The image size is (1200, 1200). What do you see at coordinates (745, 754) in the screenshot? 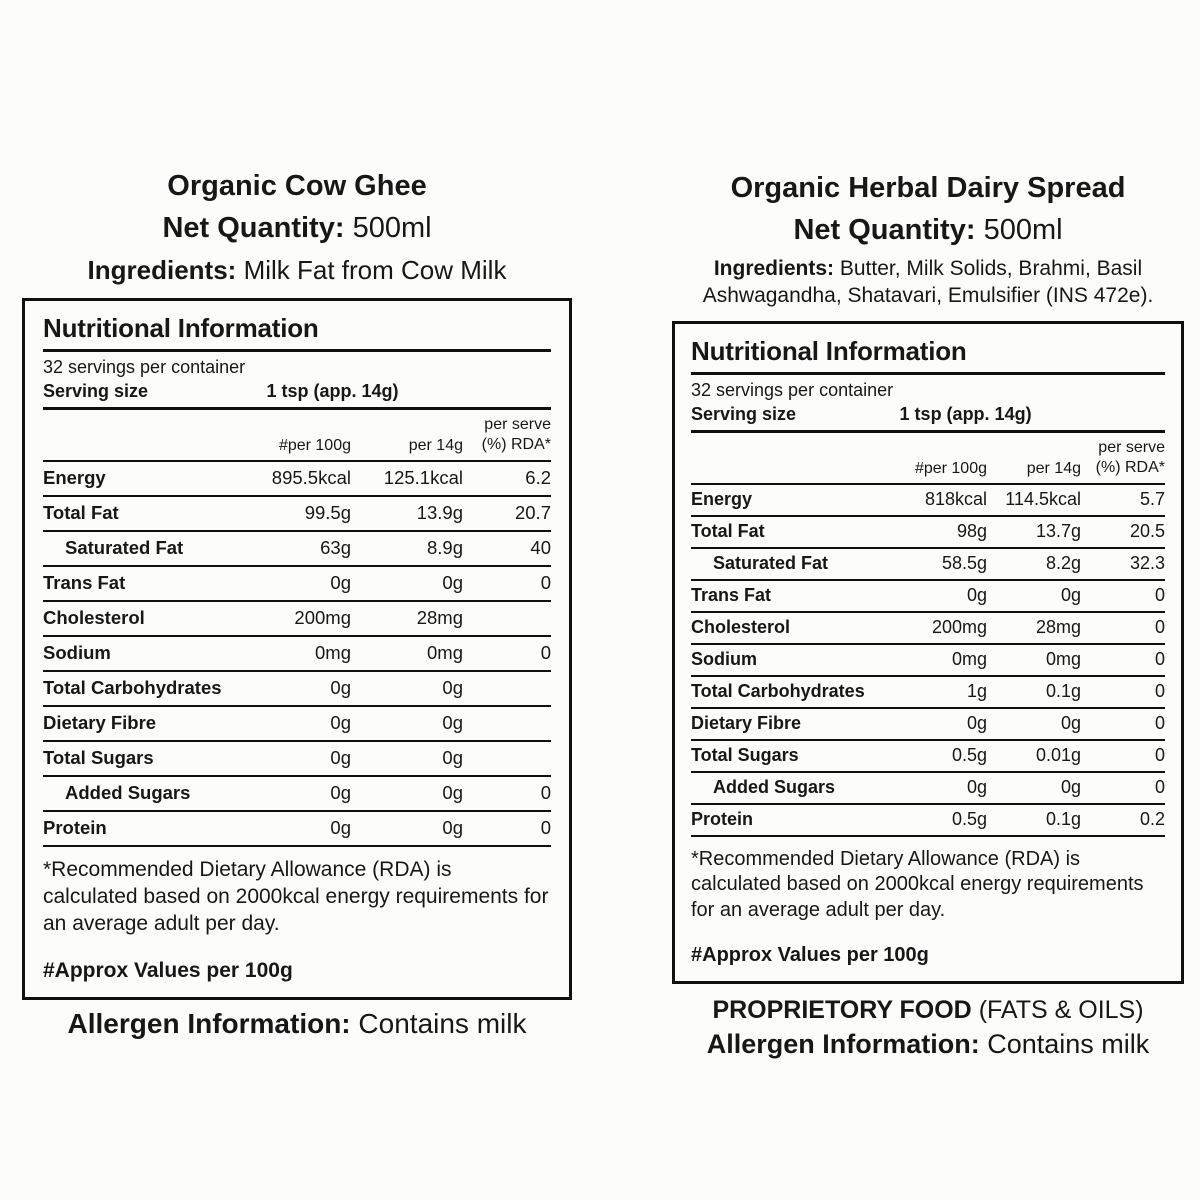
I see `nutrient-name: Total Sugars` at bounding box center [745, 754].